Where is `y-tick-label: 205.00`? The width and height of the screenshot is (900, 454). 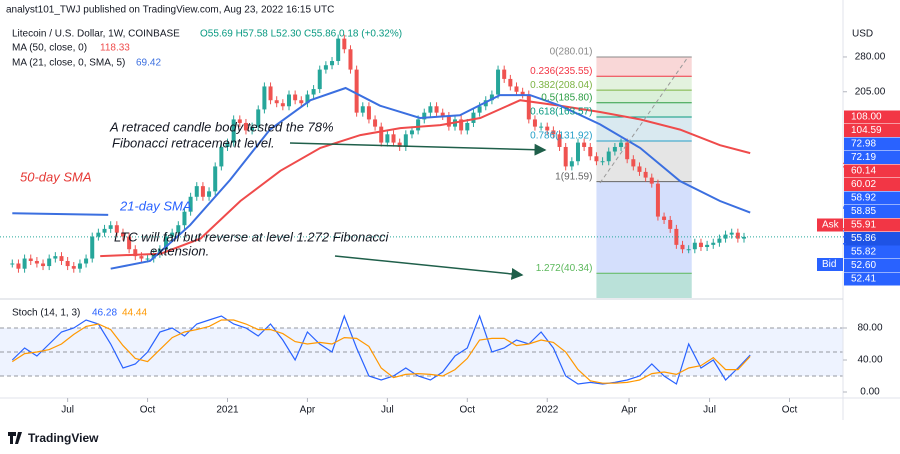 y-tick-label: 205.00 is located at coordinates (870, 91).